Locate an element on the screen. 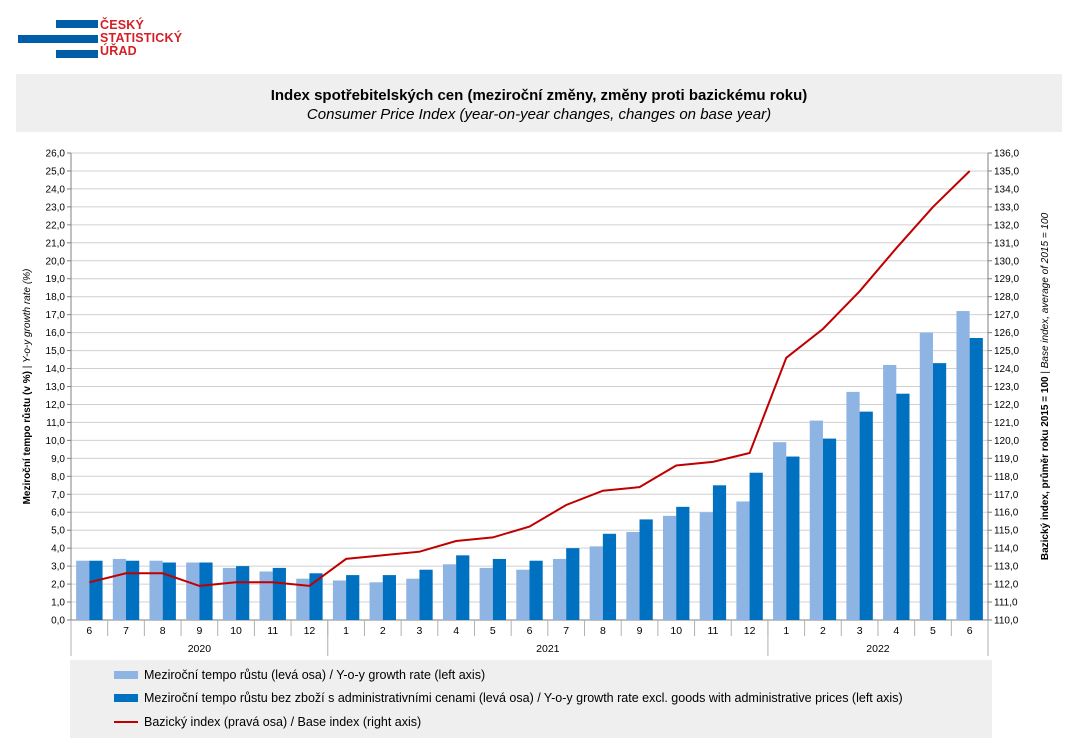  legend-swatch-line is located at coordinates (126, 722).